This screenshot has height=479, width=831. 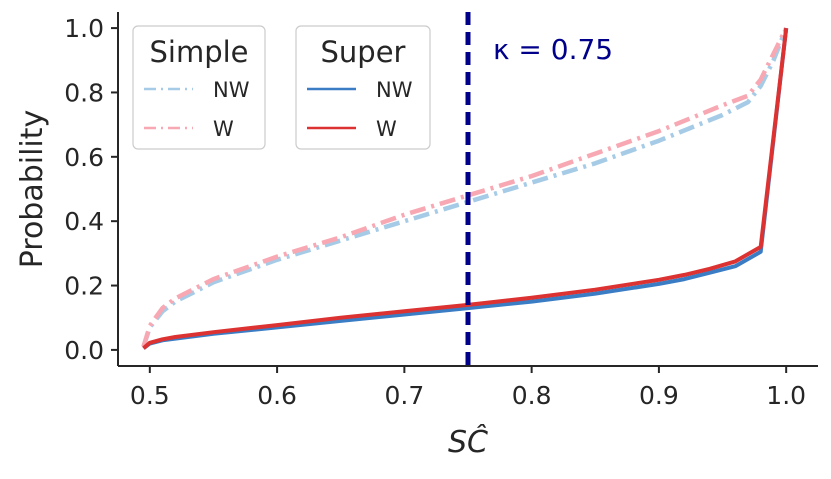 What do you see at coordinates (84, 92) in the screenshot?
I see `y-tick-label: 0.8` at bounding box center [84, 92].